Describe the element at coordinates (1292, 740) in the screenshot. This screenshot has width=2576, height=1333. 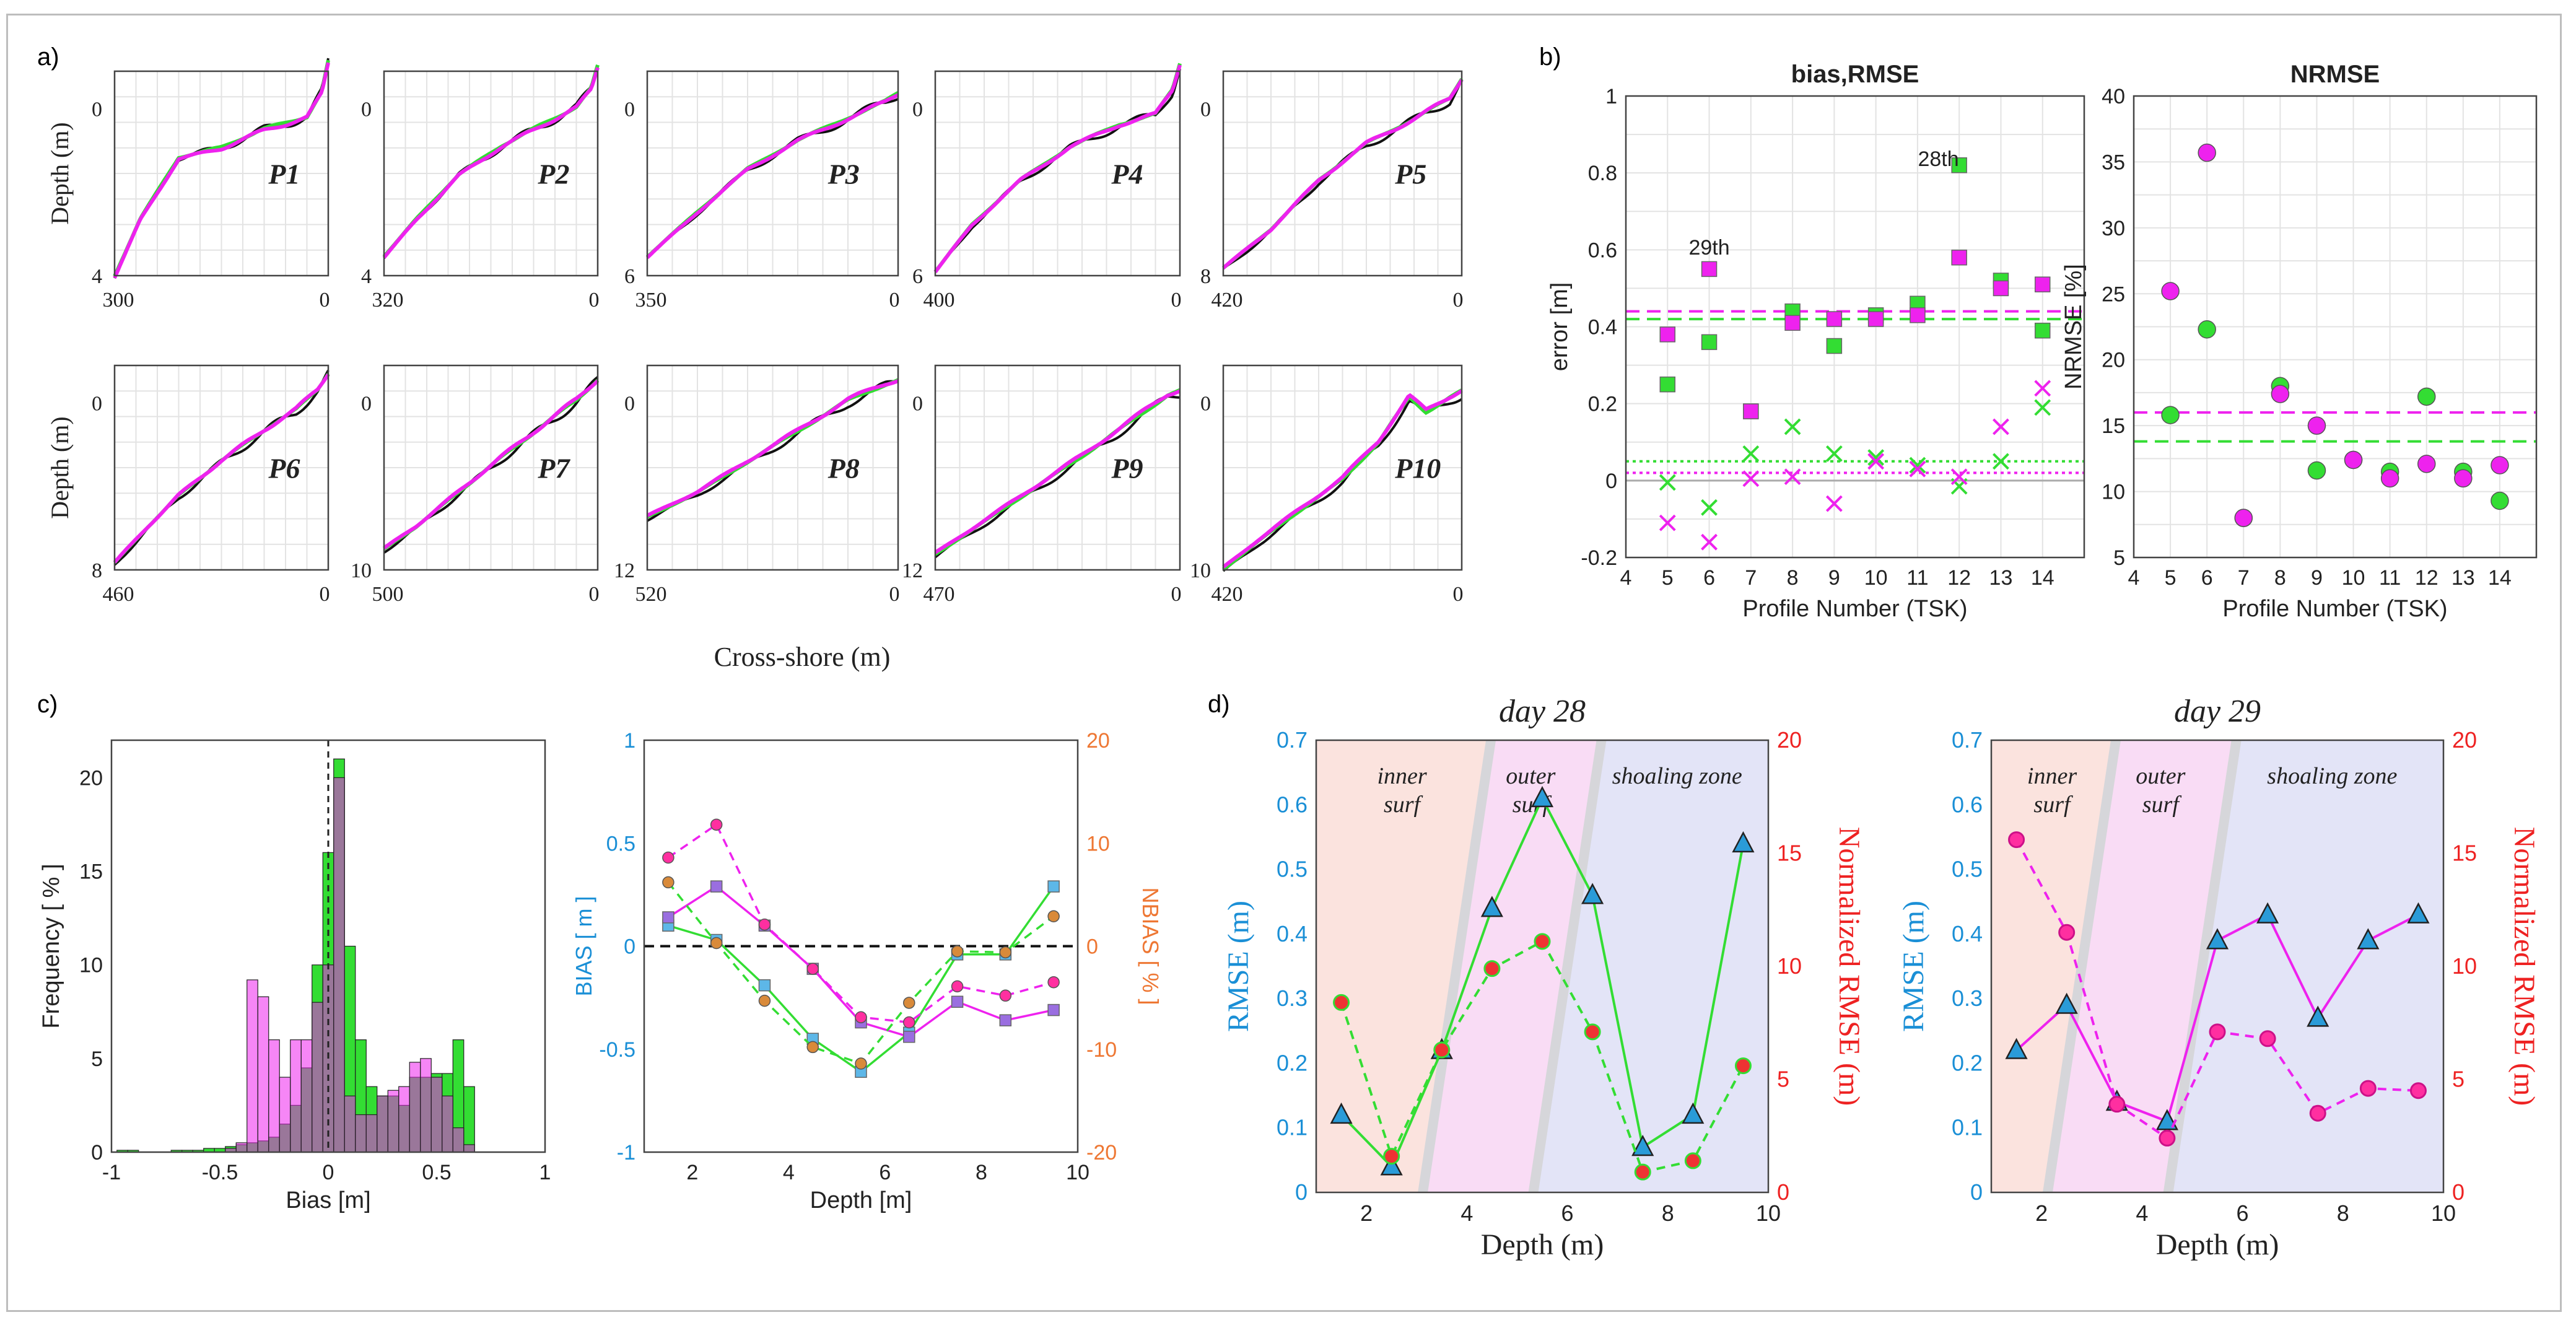
I see `day28-ytick-left: 0.7` at that location.